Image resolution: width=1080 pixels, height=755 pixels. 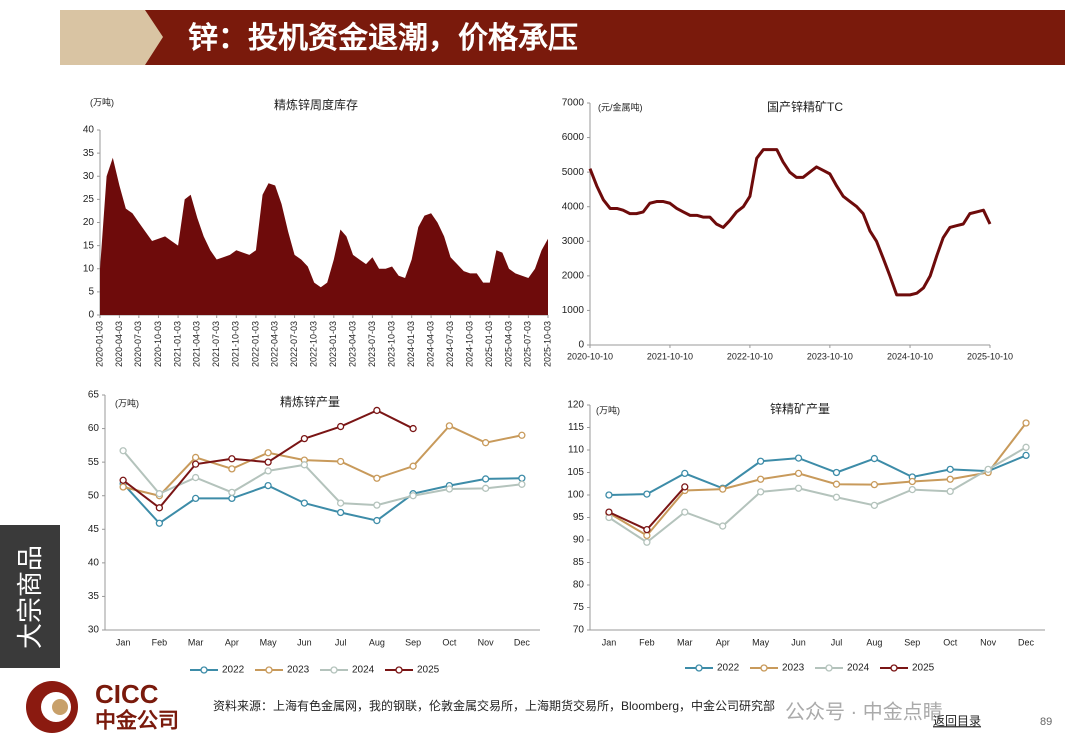 I want to click on x-tick-label: Mar, so click(x=685, y=642).